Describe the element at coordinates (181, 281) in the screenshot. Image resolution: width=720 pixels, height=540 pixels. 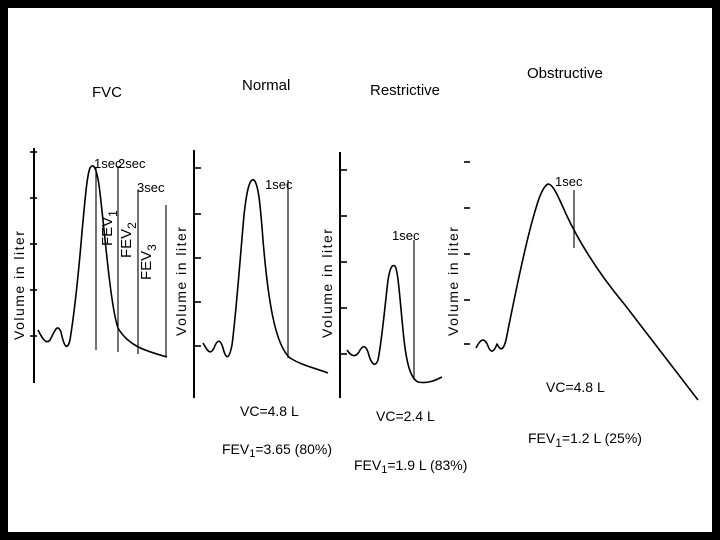
I see `normal-y-axis-label: Volume in liter` at that location.